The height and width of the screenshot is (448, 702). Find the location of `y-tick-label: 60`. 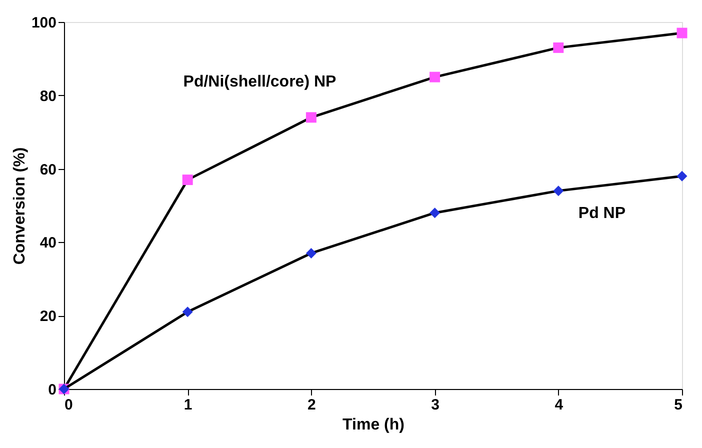

y-tick-label: 60 is located at coordinates (48, 169).